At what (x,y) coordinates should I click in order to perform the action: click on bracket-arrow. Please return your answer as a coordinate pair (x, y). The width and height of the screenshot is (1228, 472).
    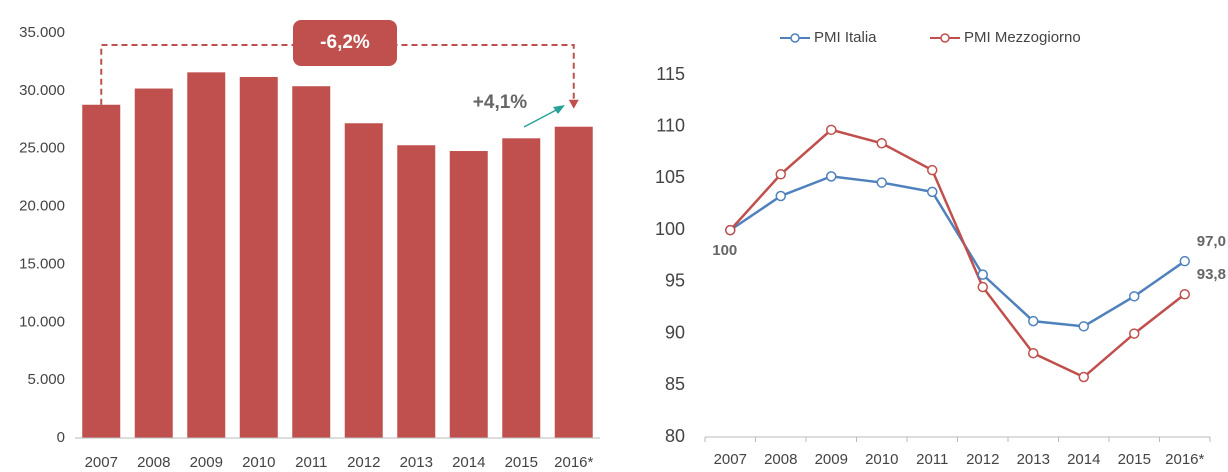
    Looking at the image, I should click on (573, 104).